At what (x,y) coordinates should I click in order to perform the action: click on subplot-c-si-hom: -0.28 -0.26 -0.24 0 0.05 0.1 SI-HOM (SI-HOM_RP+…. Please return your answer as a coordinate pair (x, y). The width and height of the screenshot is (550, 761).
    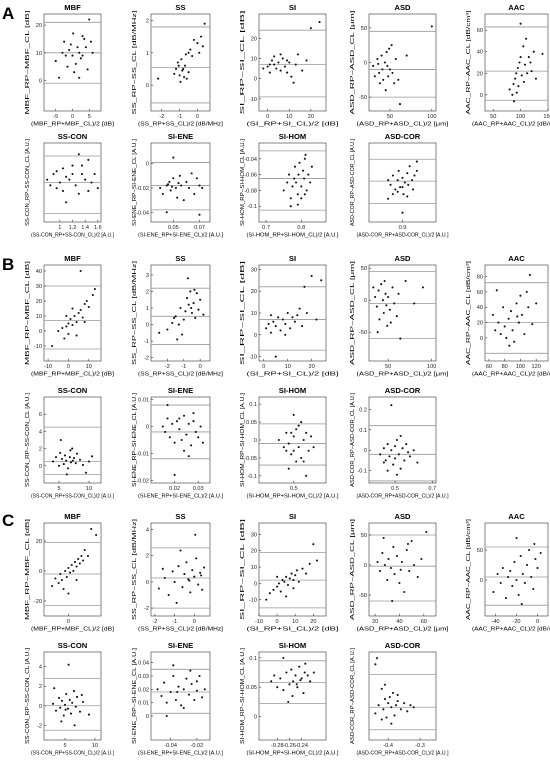
    Looking at the image, I should click on (289, 699).